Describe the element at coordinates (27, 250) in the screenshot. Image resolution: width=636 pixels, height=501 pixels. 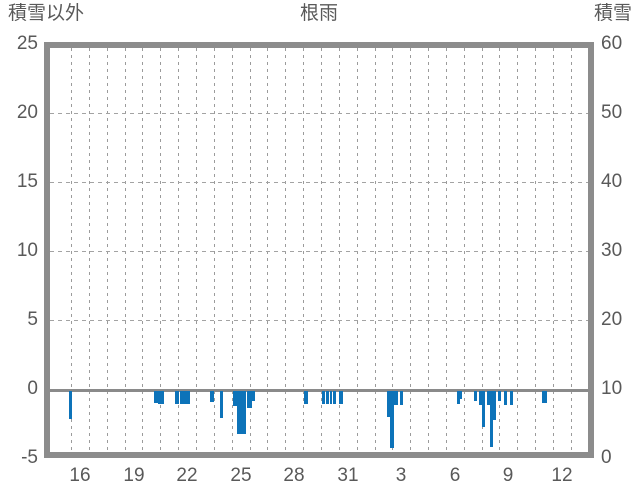
I see `left-axis-tick: 10` at that location.